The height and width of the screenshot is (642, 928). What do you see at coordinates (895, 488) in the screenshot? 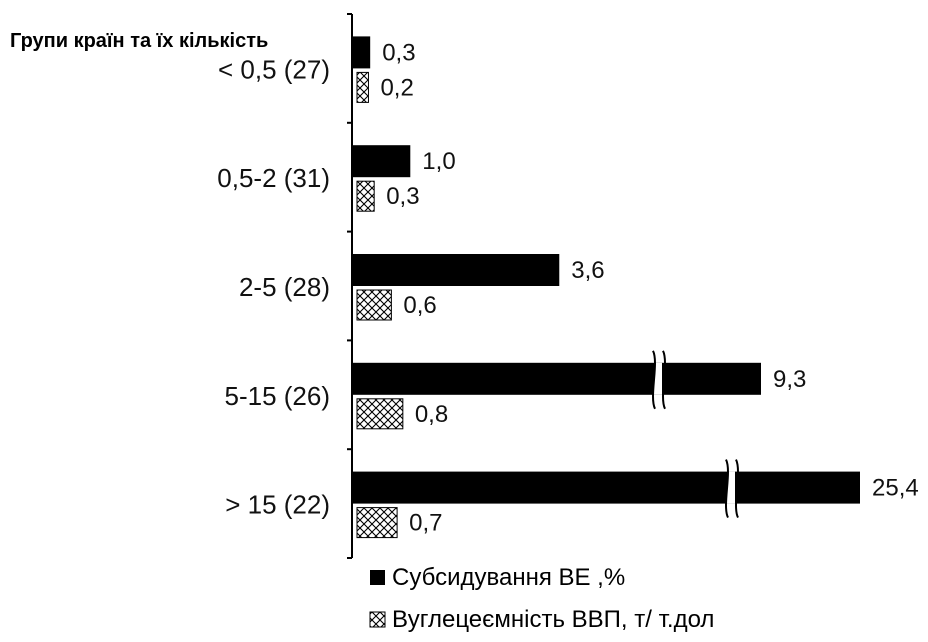
I see `value-label-subsidy: 25,4` at bounding box center [895, 488].